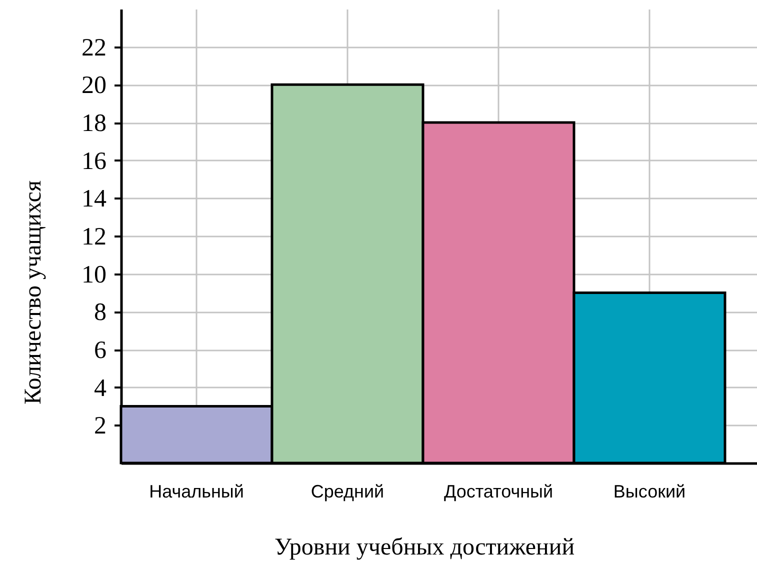 This screenshot has width=757, height=571. Describe the element at coordinates (100, 350) in the screenshot. I see `y-tick-label: 6` at that location.